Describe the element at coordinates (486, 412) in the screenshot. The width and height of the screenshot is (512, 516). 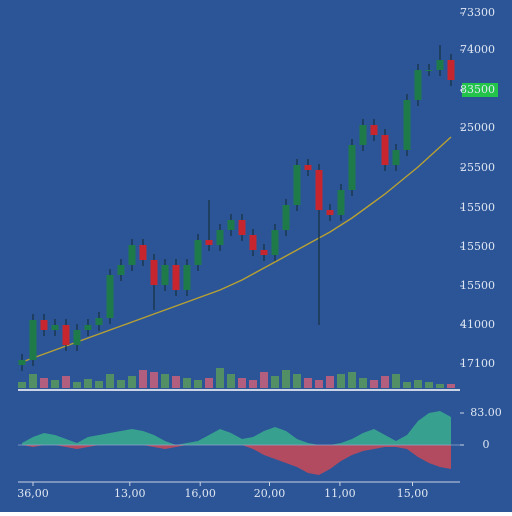
I see `osc-tick-label: 83.00` at that location.